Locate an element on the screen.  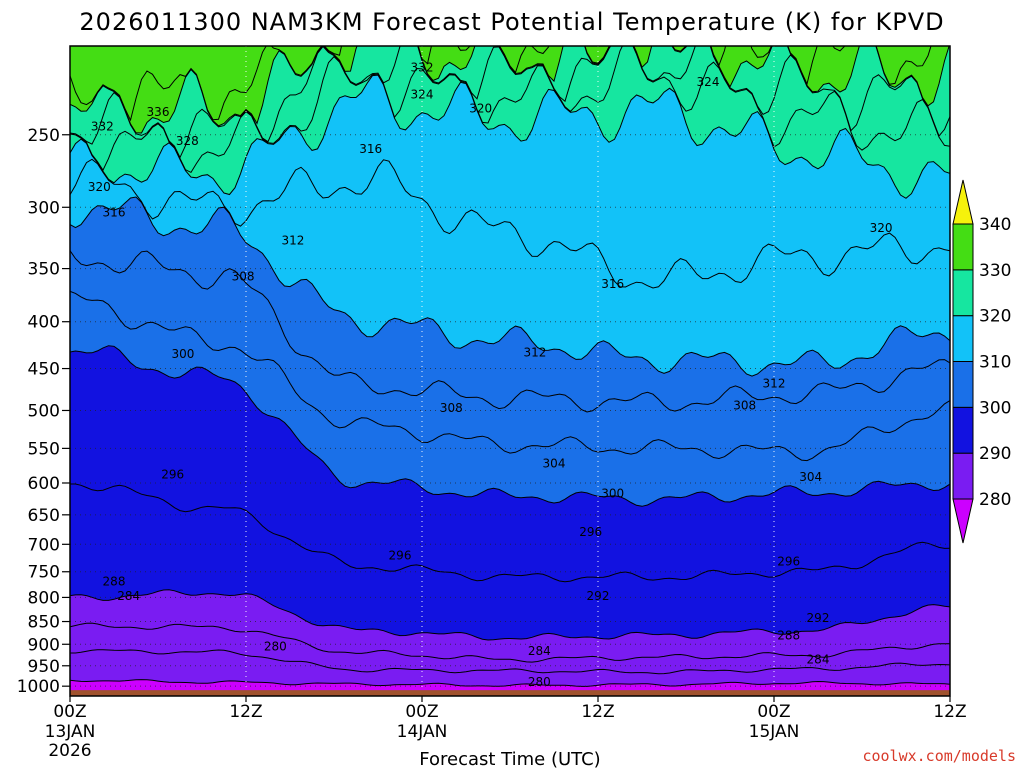
y-tick-label: 450 is located at coordinates (44, 370).